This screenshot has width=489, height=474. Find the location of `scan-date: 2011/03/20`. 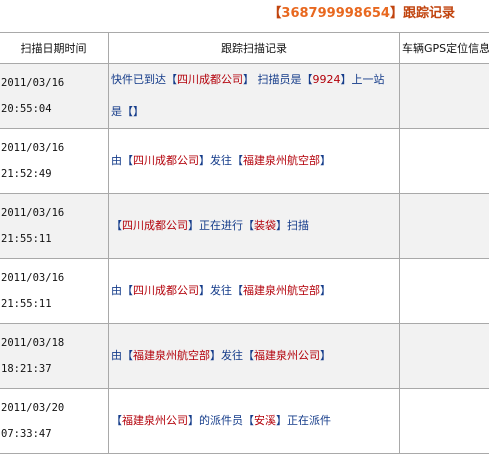

scan-date: 2011/03/20 is located at coordinates (33, 408).